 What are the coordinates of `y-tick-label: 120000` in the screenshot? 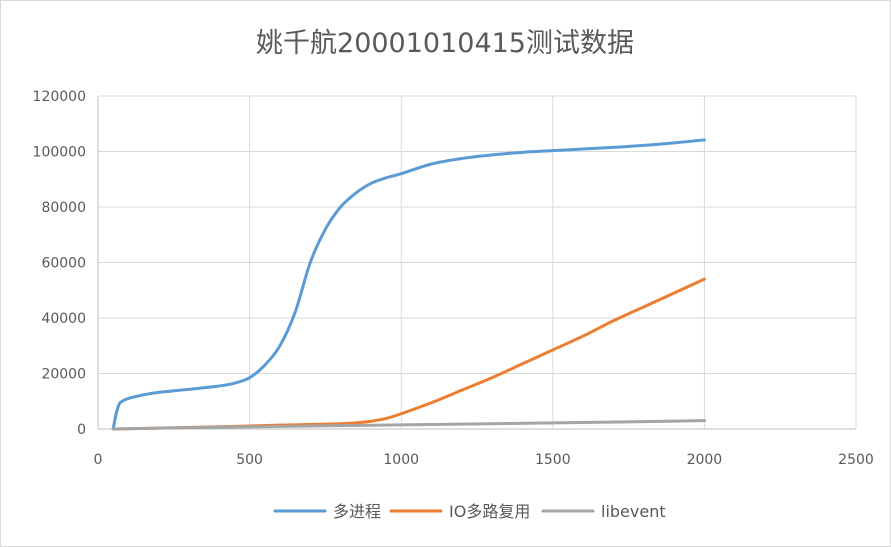 It's located at (59, 97).